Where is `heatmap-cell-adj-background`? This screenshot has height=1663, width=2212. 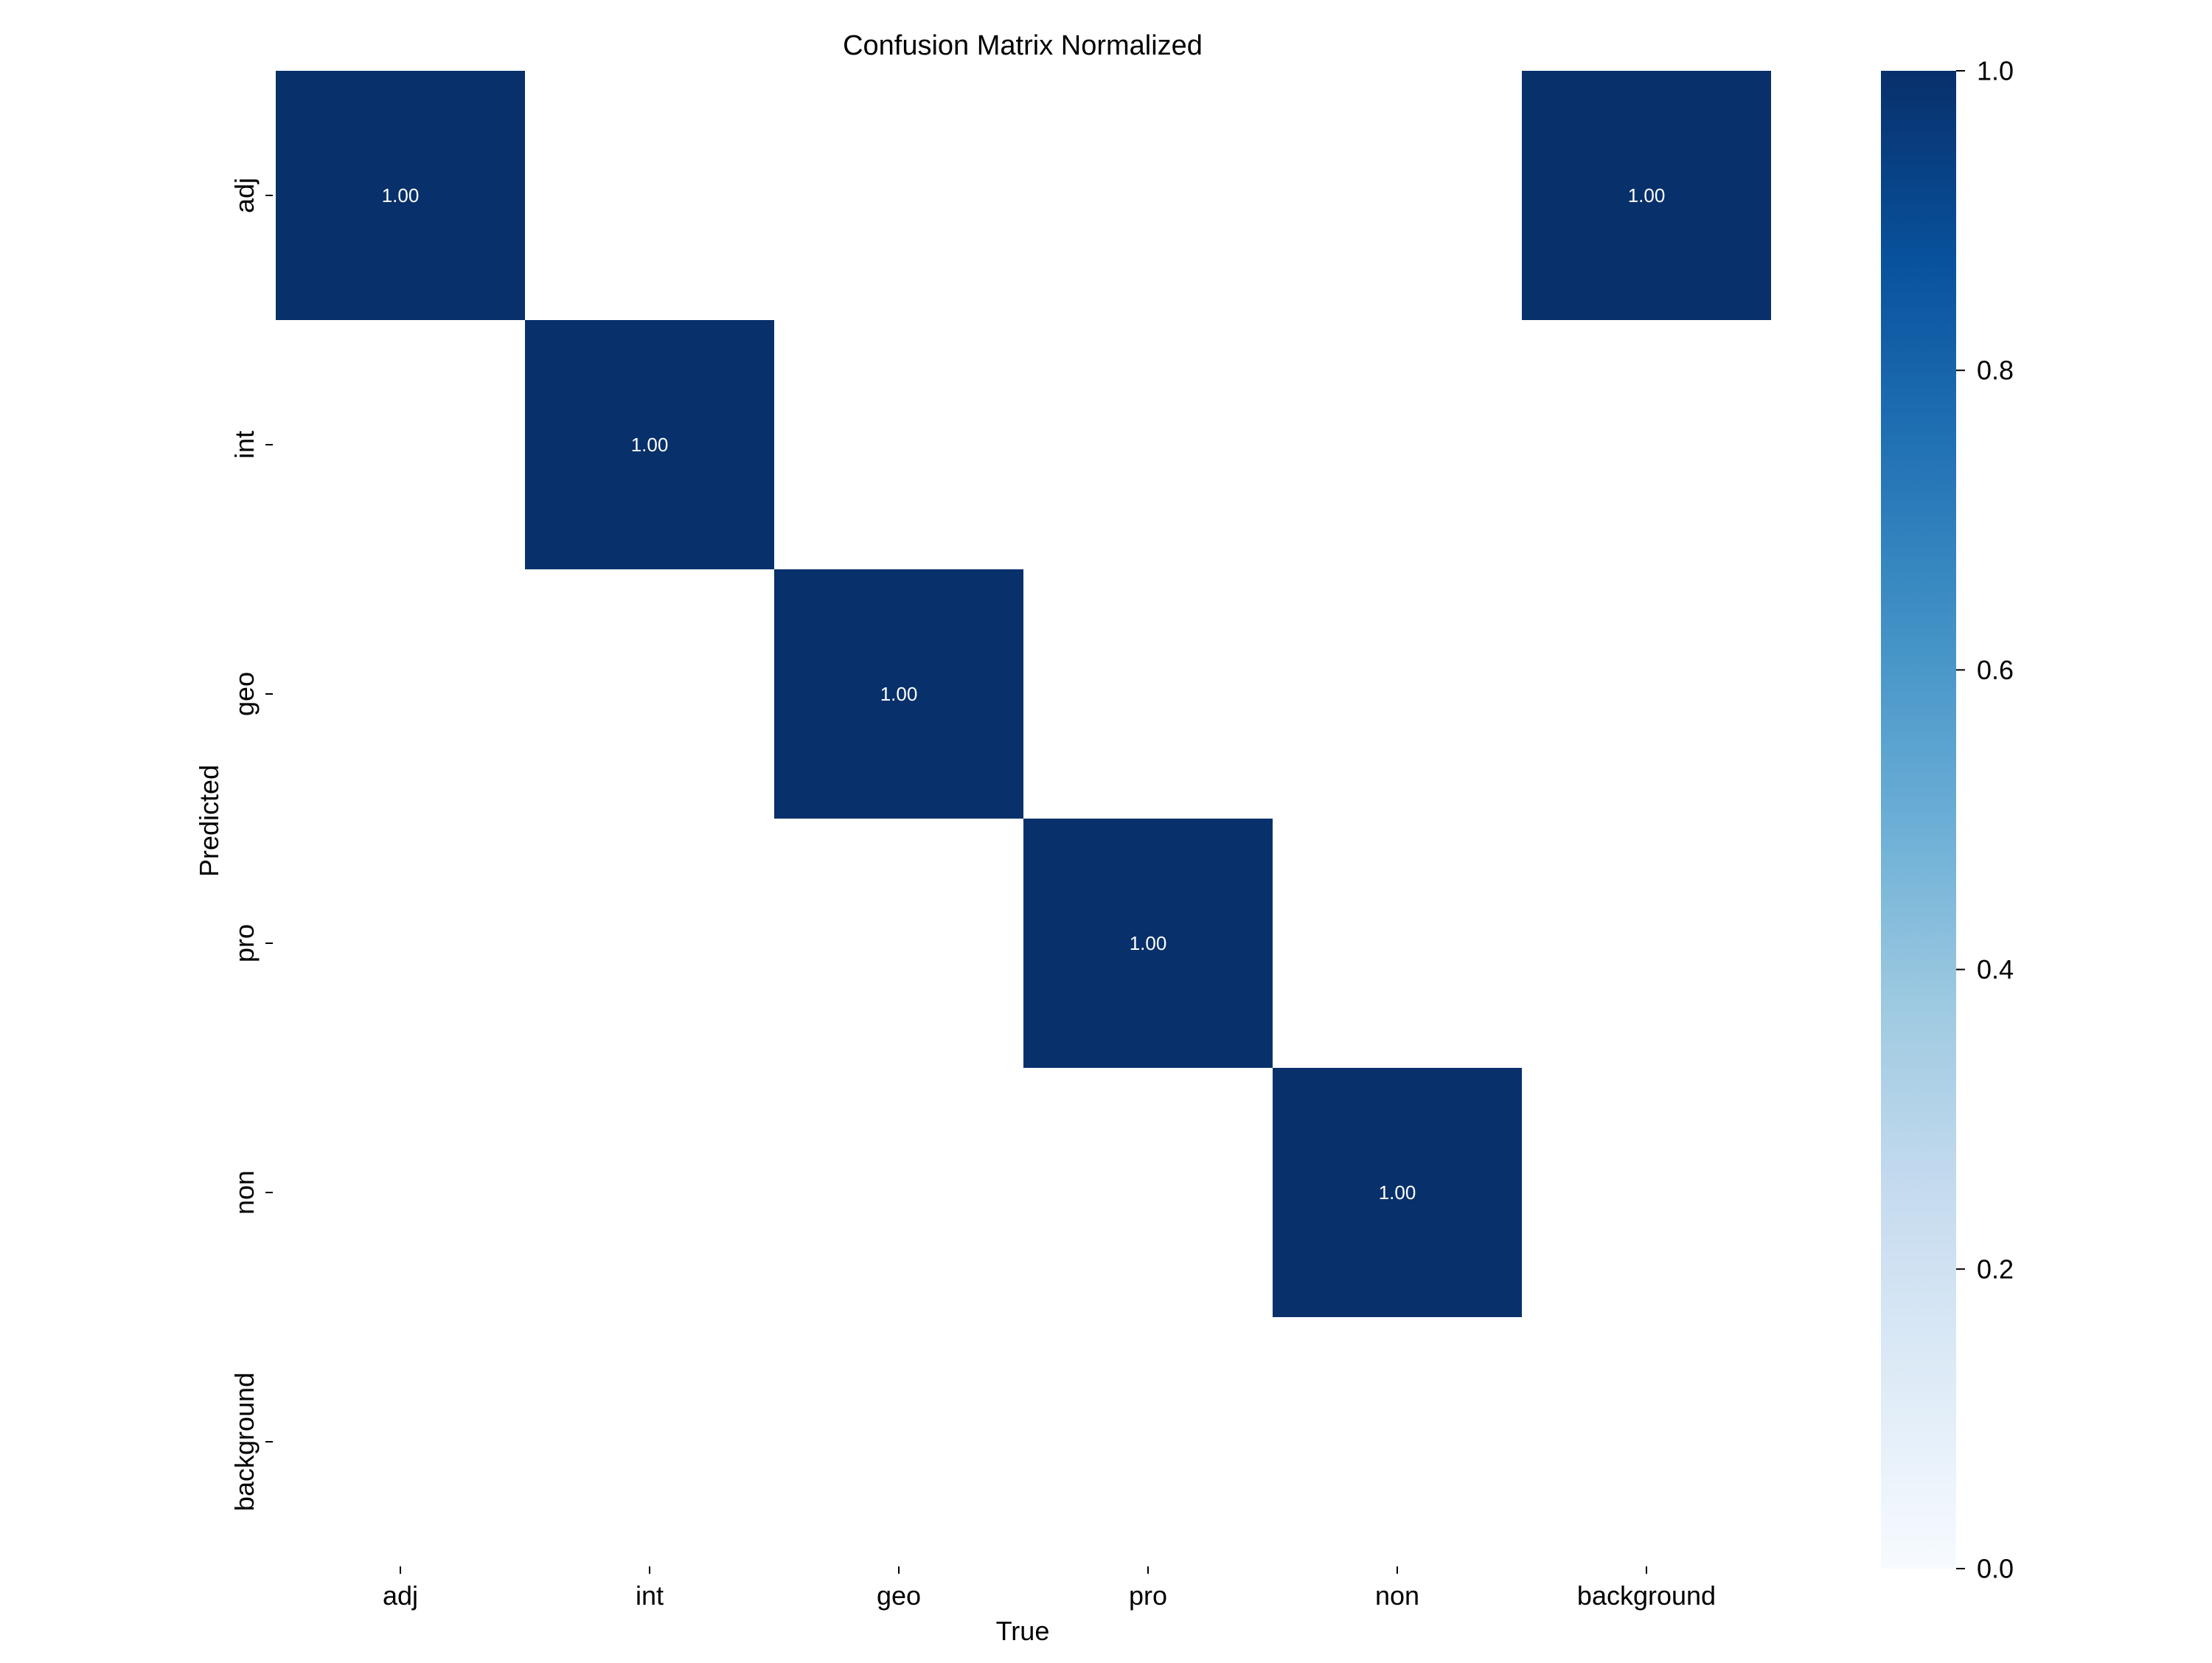
heatmap-cell-adj-background is located at coordinates (1646, 195).